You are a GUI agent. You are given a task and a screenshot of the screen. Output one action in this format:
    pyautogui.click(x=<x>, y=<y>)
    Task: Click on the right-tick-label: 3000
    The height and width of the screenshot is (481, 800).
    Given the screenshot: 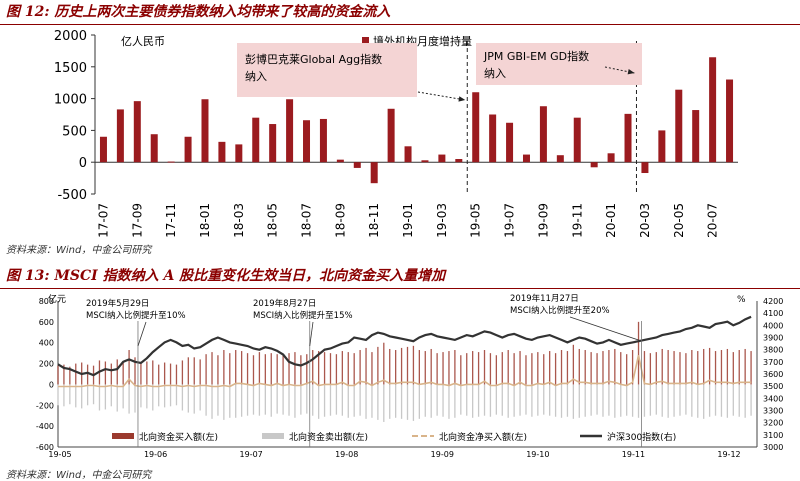 What is the action you would take?
    pyautogui.click(x=773, y=447)
    